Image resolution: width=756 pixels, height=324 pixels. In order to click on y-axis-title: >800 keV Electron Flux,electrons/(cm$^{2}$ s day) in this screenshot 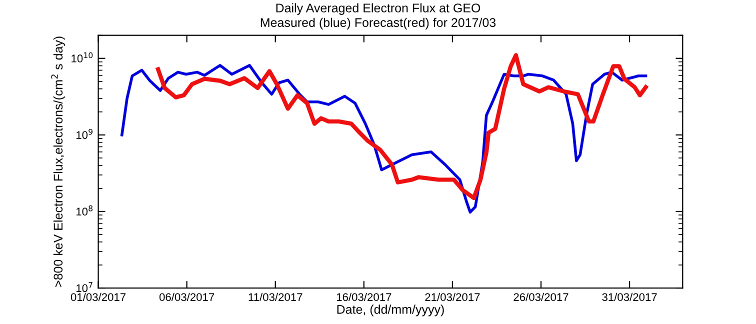, I will do `click(58, 161)`.